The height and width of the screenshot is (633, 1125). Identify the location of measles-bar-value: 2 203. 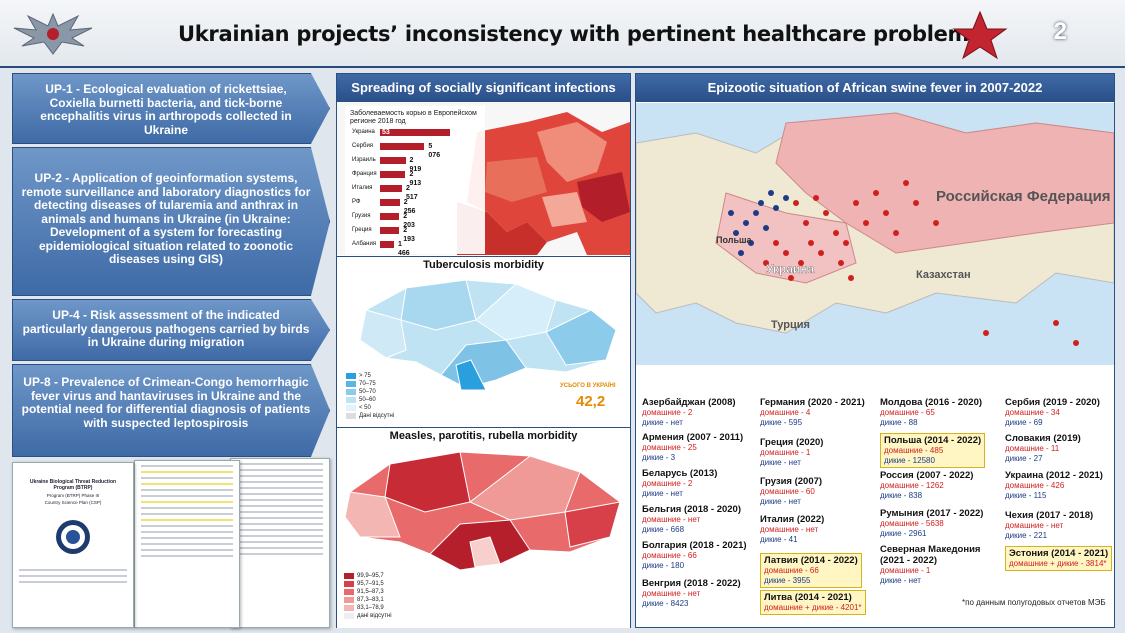
(409, 221).